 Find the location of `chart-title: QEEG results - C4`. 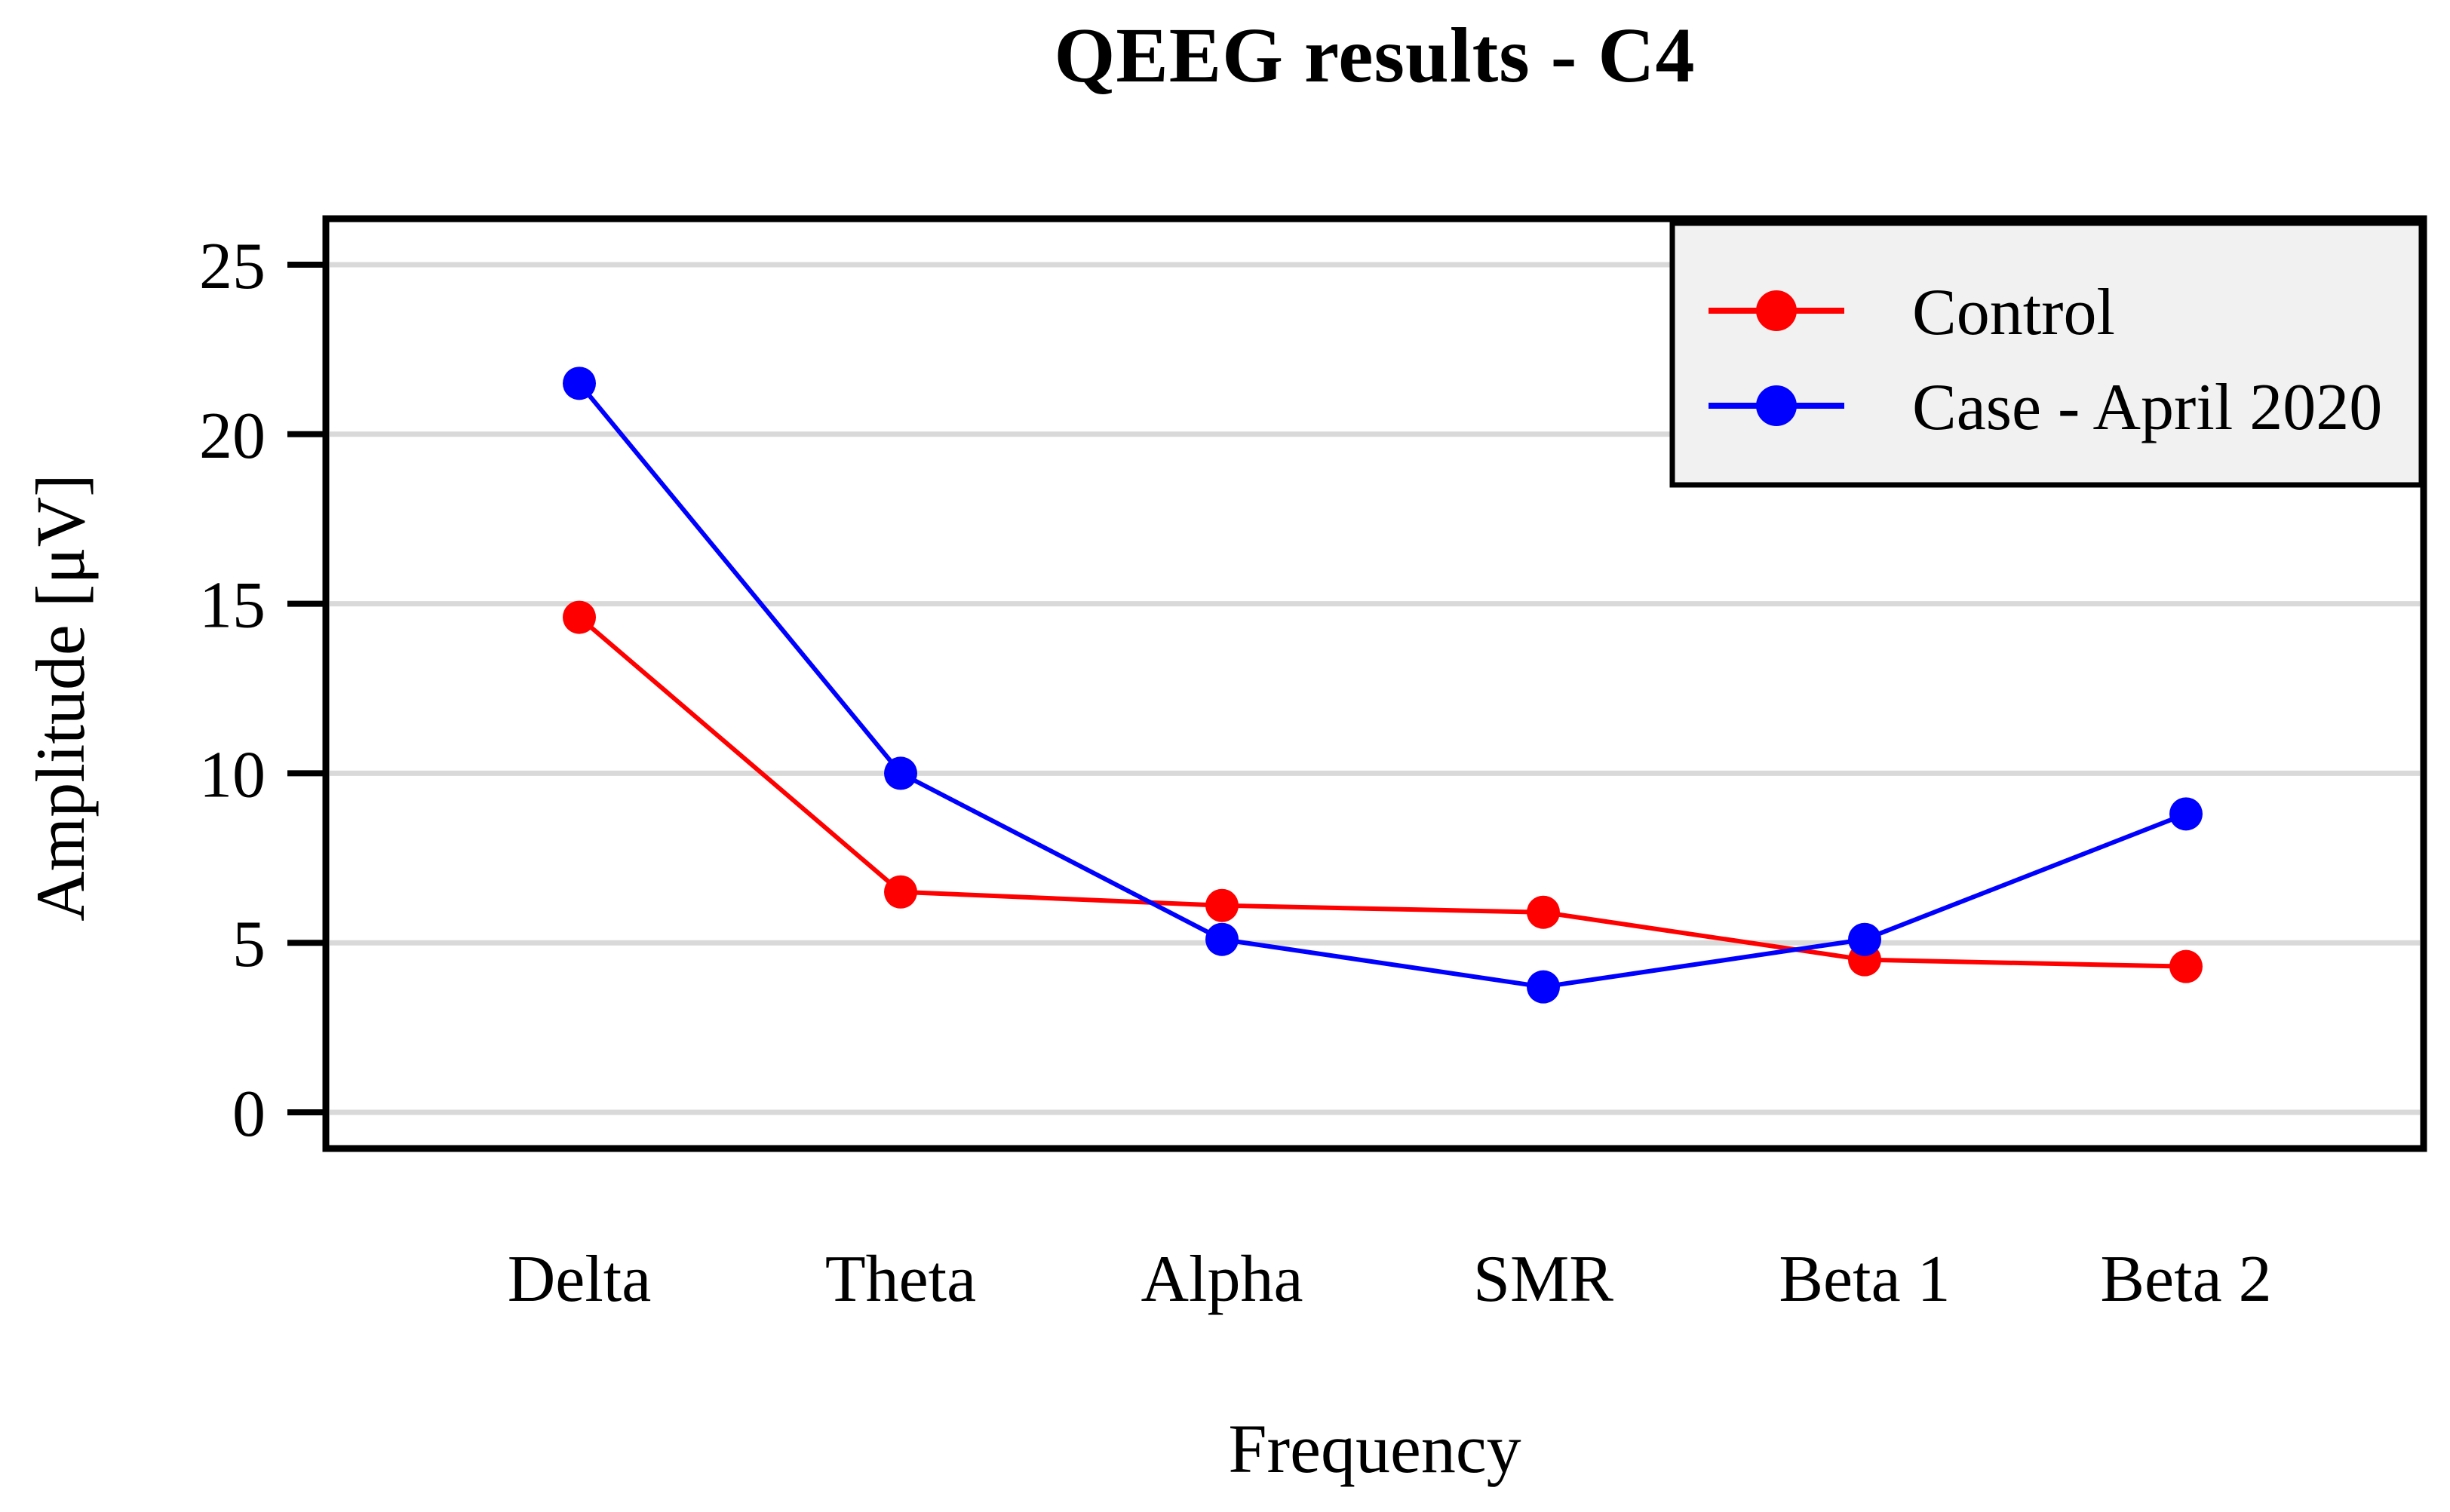

chart-title: QEEG results - C4 is located at coordinates (1375, 55).